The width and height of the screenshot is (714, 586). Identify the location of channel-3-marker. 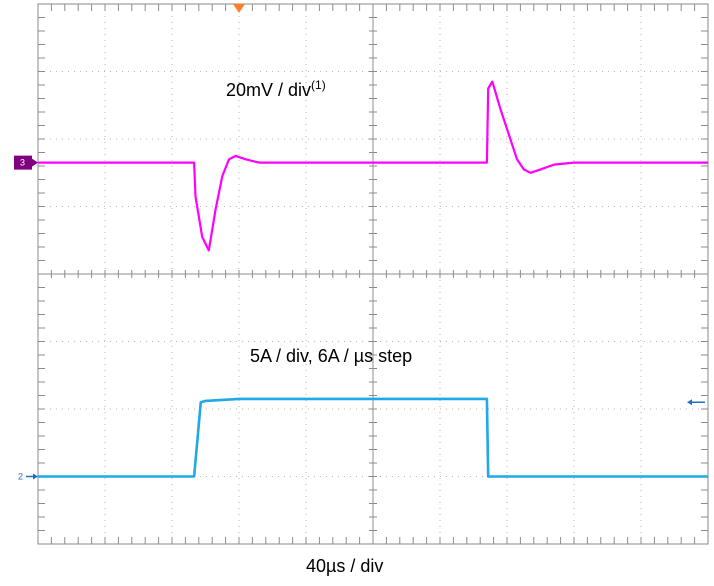
(23, 162).